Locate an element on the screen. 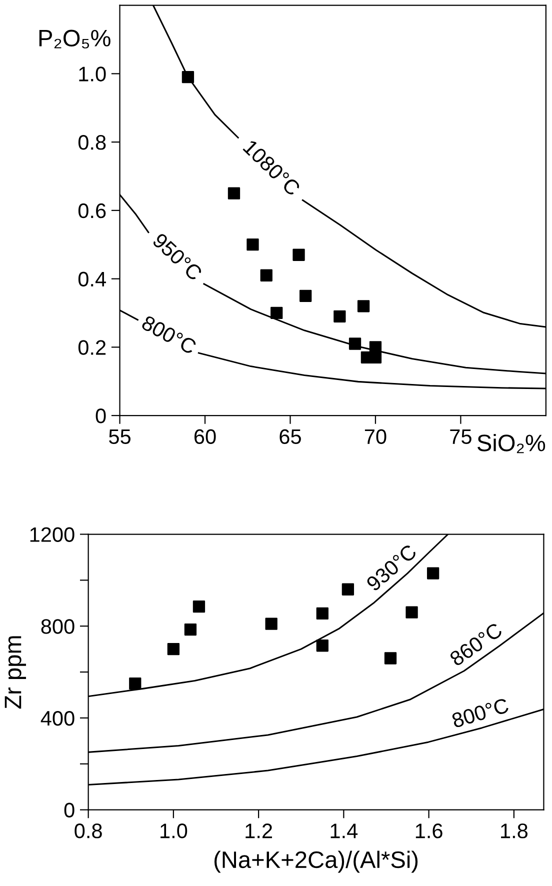 The image size is (552, 886). y-tick-label: 1200 is located at coordinates (52, 534).